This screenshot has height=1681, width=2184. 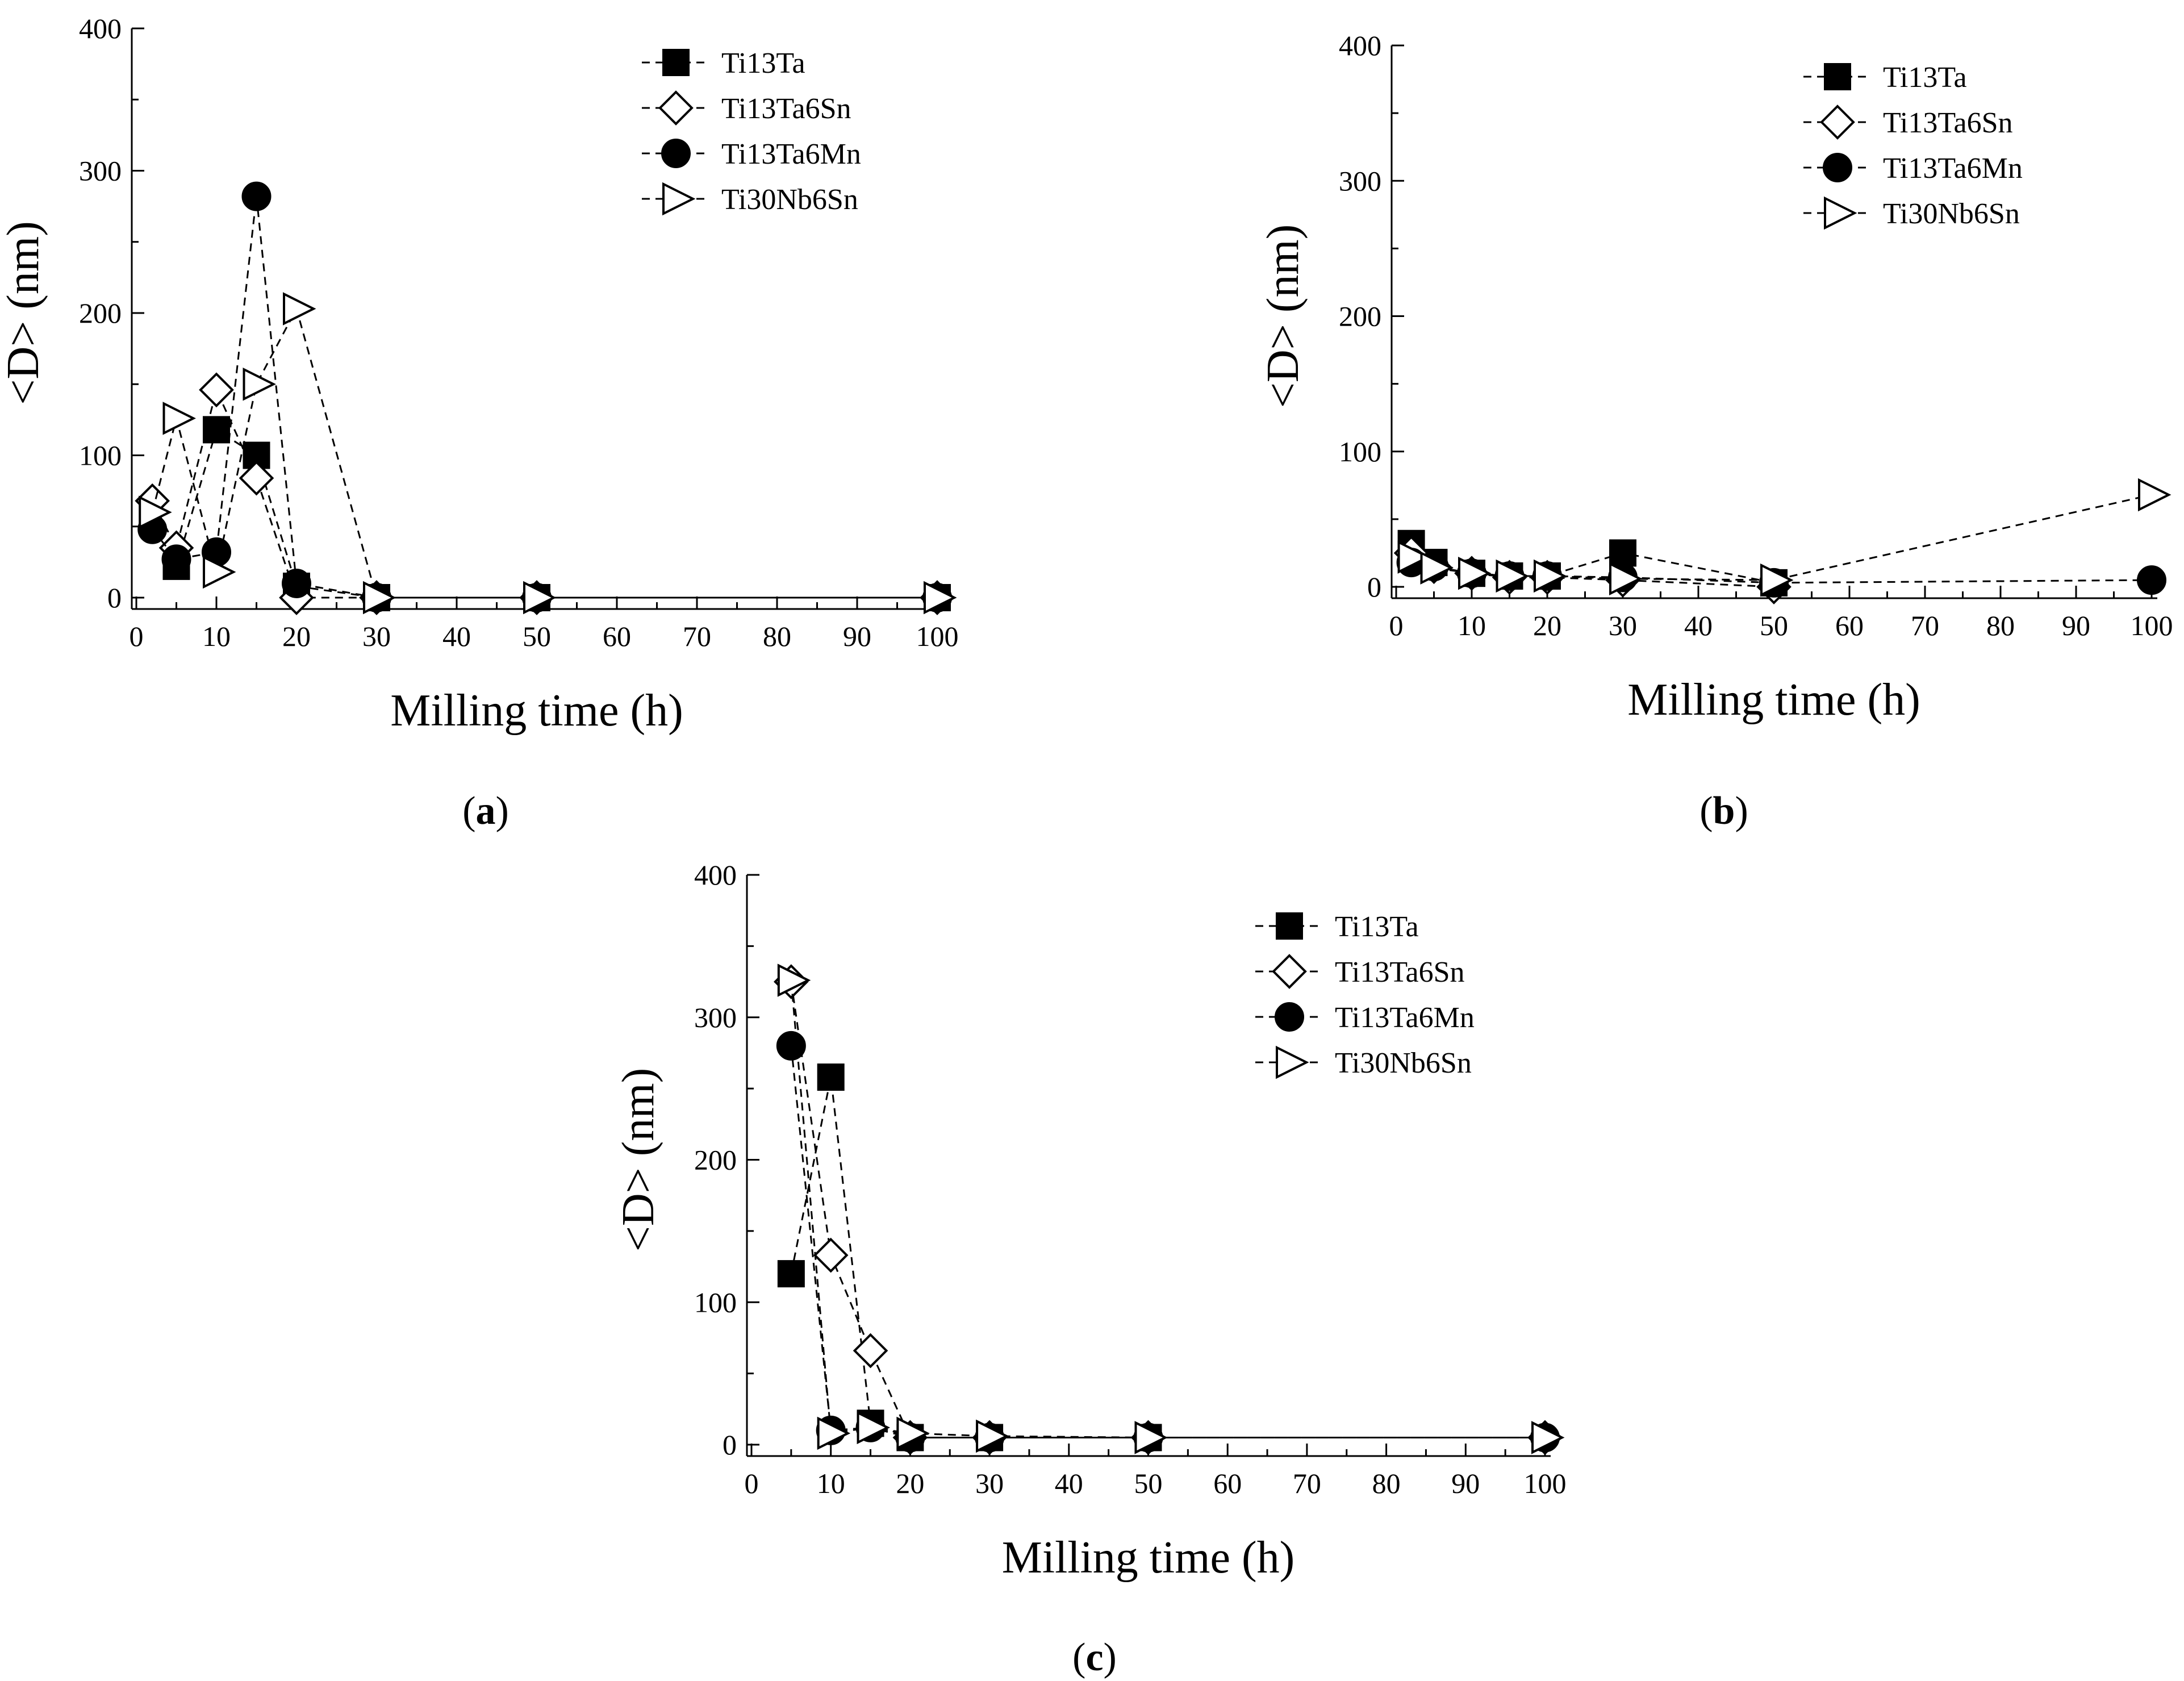 I want to click on y-tick-label: 300, so click(x=1360, y=181).